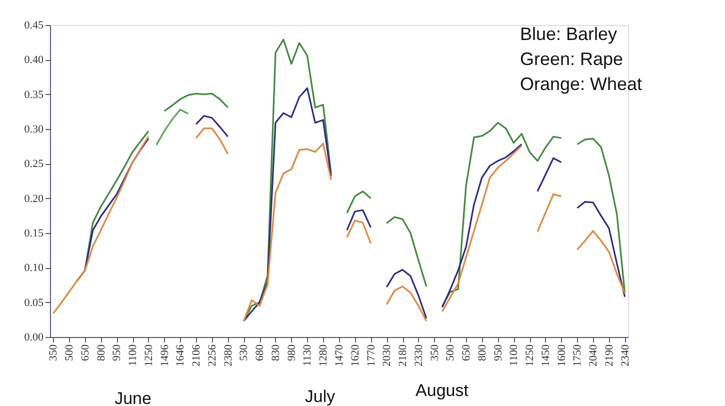 The height and width of the screenshot is (406, 725). I want to click on y-tick-label: 0.00, so click(34, 338).